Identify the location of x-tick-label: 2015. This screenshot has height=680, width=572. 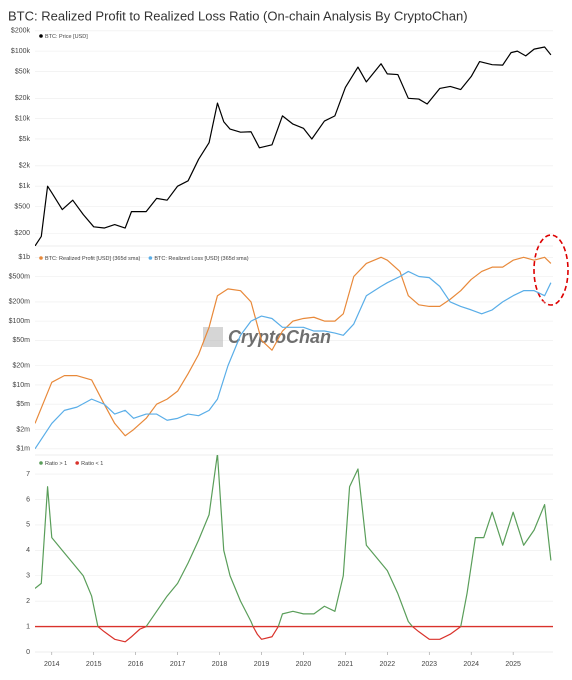
(94, 664).